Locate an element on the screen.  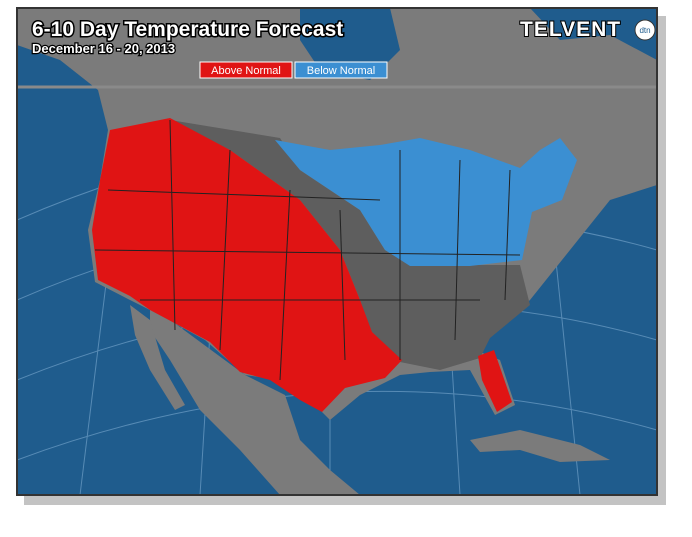
brand-badge: dtn is located at coordinates (644, 30).